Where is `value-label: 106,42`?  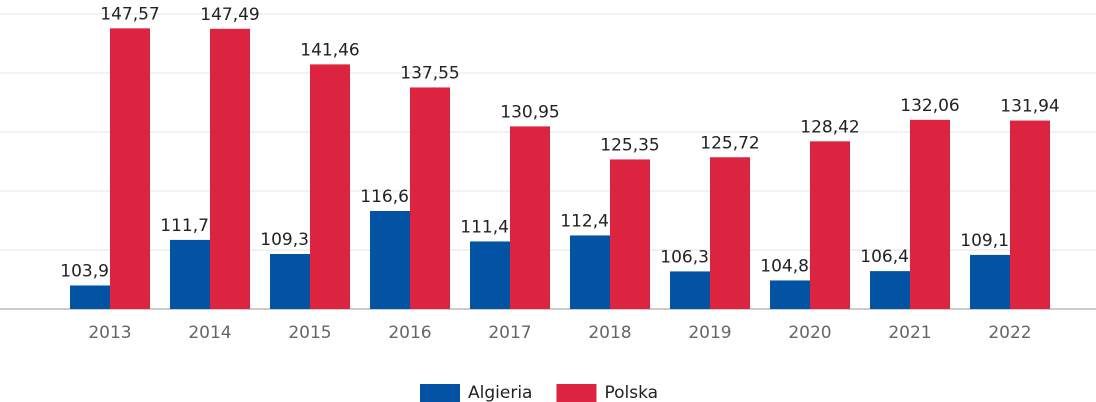 value-label: 106,42 is located at coordinates (889, 257).